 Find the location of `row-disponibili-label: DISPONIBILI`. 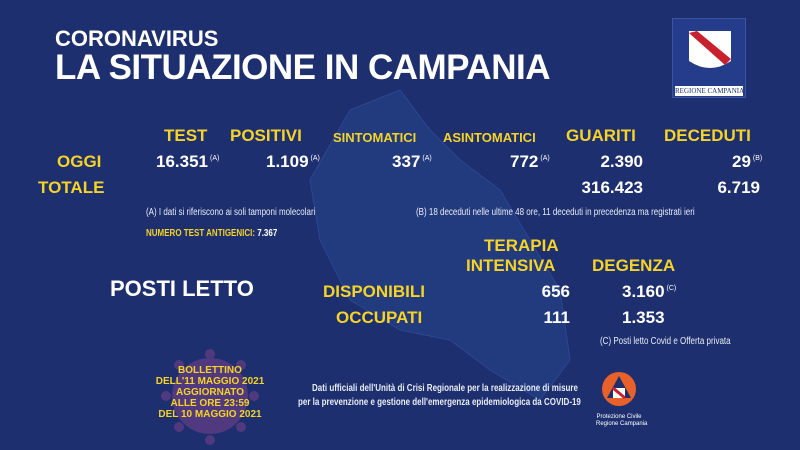

row-disponibili-label: DISPONIBILI is located at coordinates (374, 291).